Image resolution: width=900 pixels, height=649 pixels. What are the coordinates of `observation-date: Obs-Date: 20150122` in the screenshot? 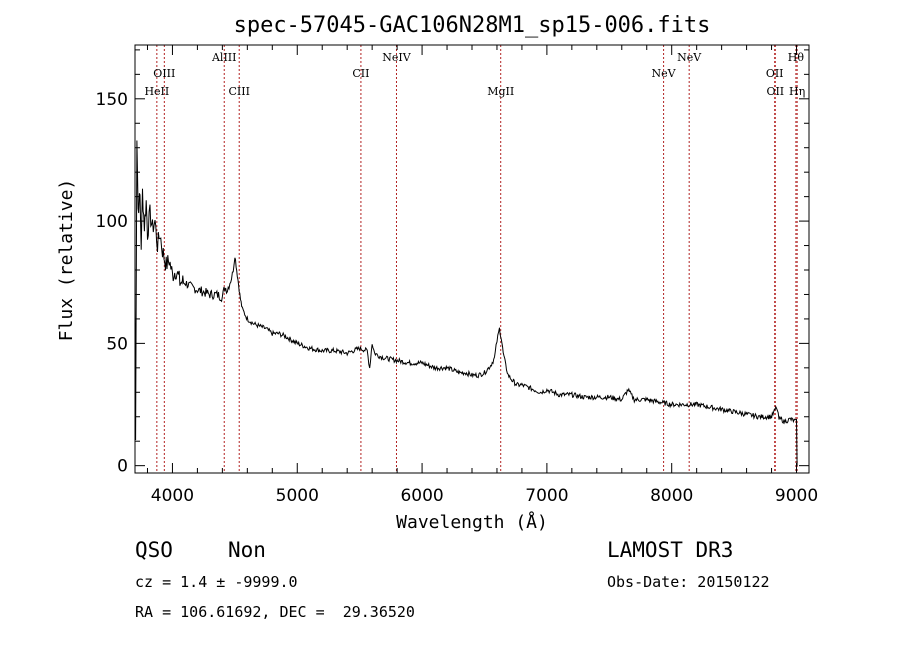 It's located at (688, 582).